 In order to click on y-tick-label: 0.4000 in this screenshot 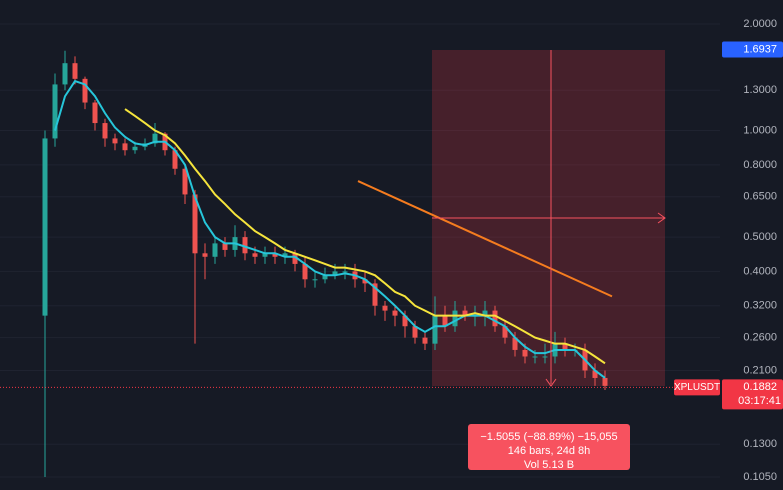, I will do `click(760, 271)`.